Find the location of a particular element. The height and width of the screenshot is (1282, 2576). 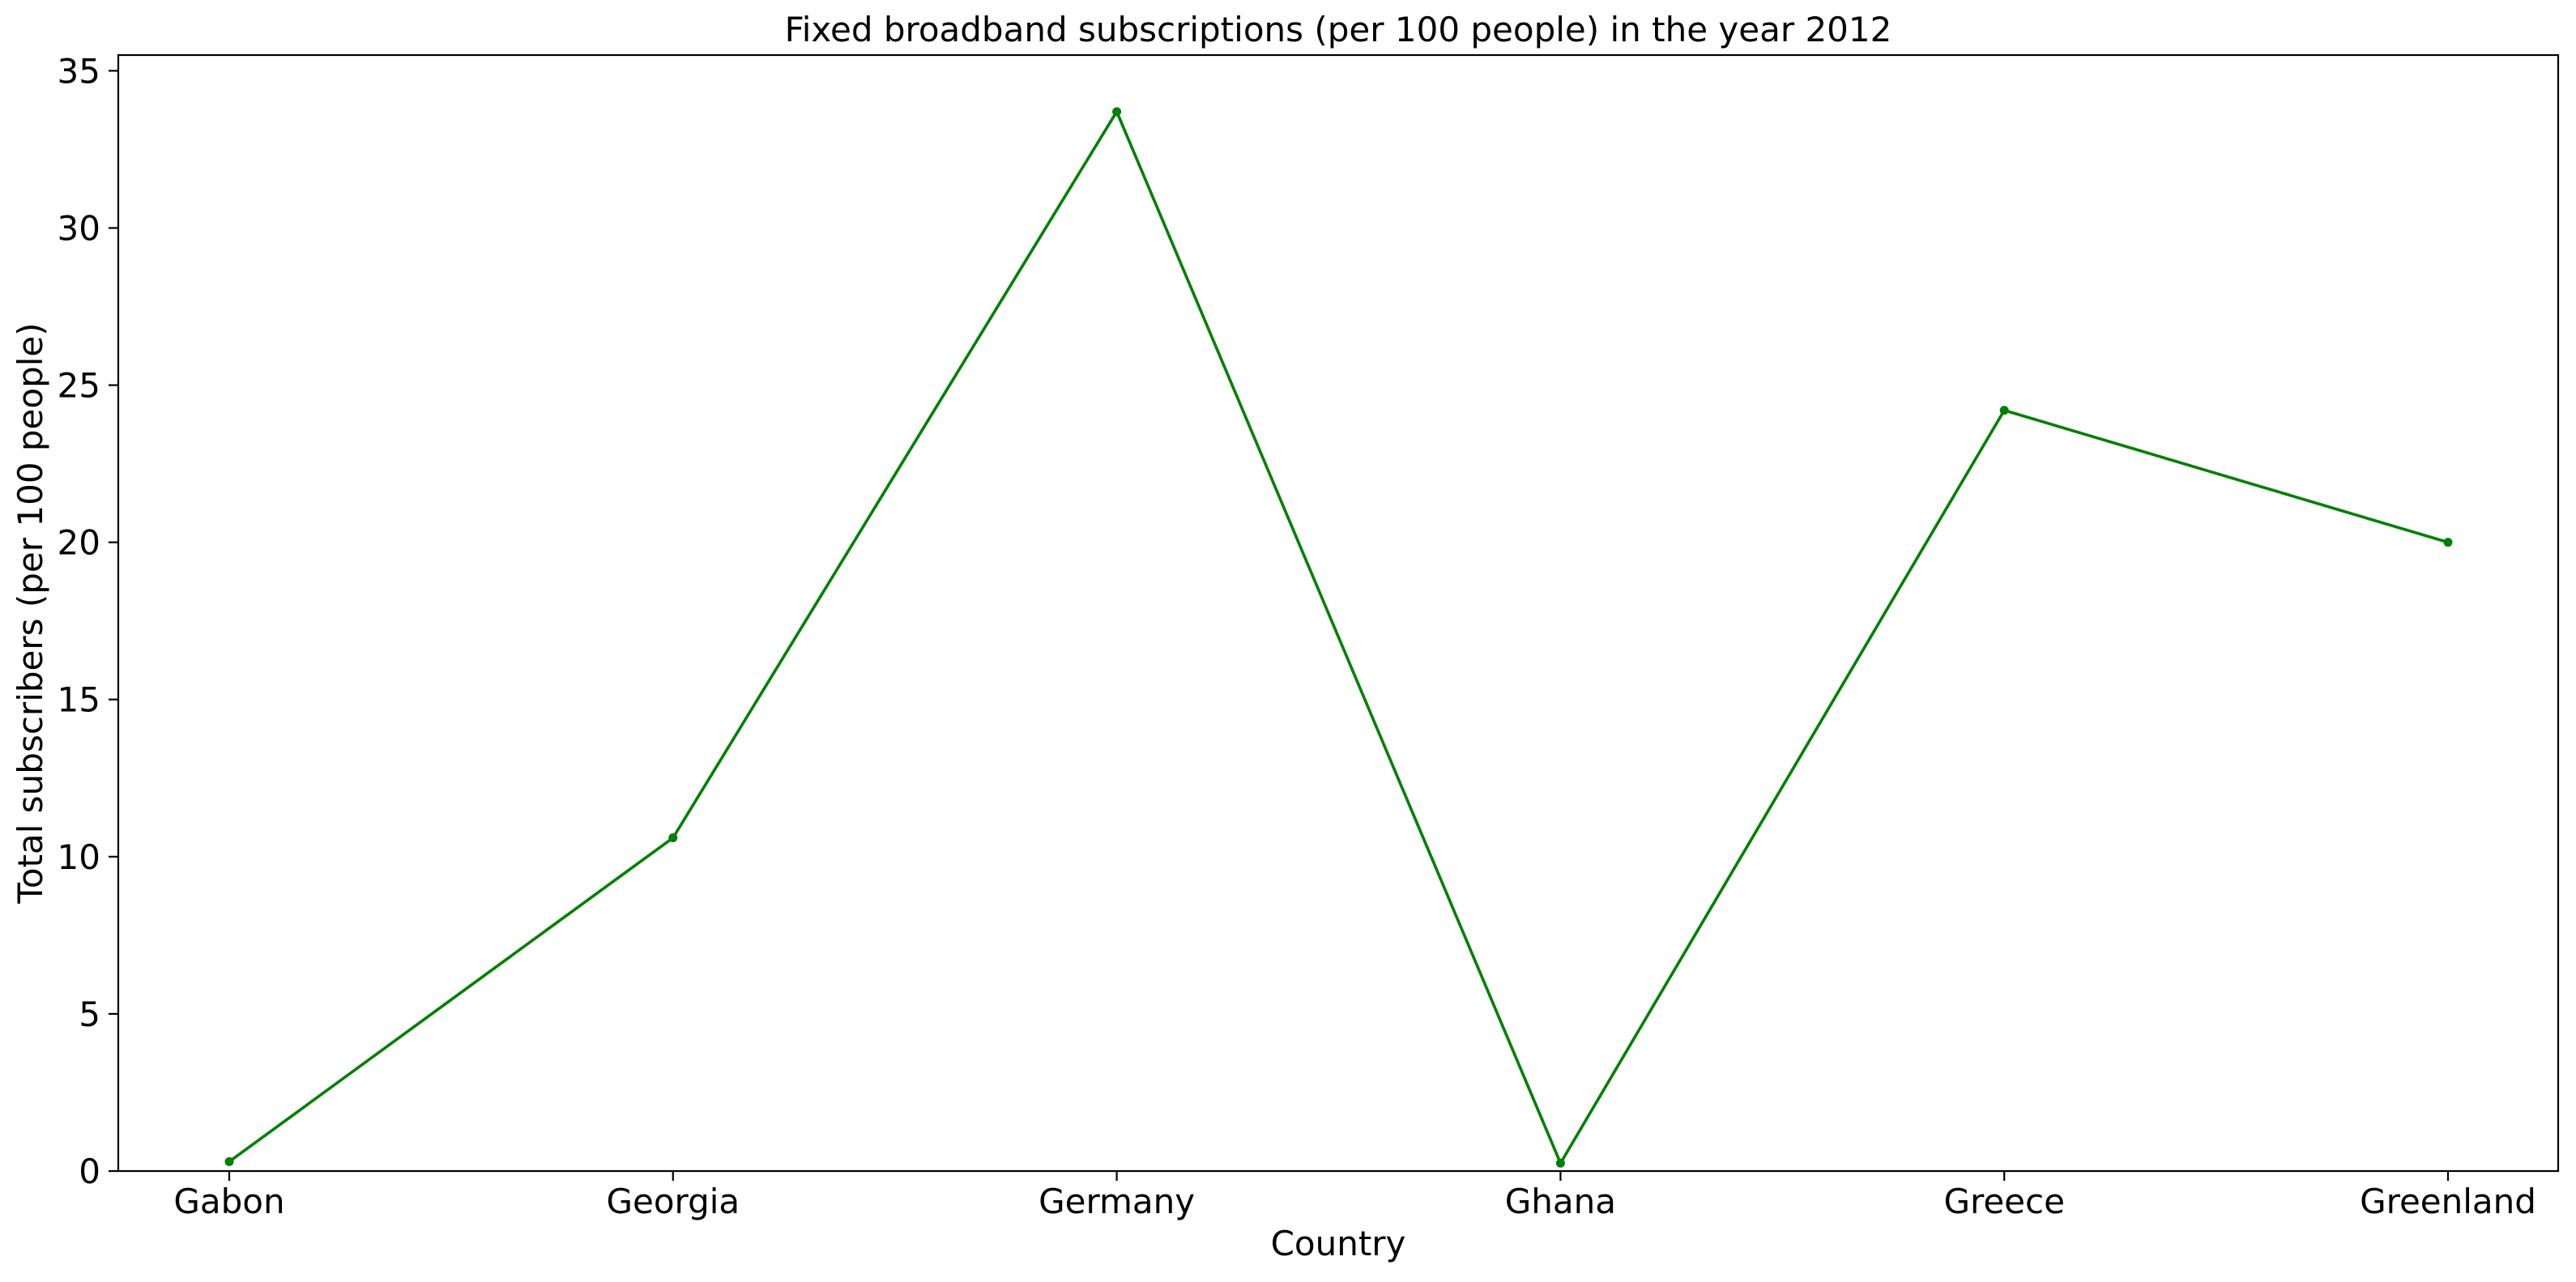

x-tick-label: Germany is located at coordinates (1117, 1201).